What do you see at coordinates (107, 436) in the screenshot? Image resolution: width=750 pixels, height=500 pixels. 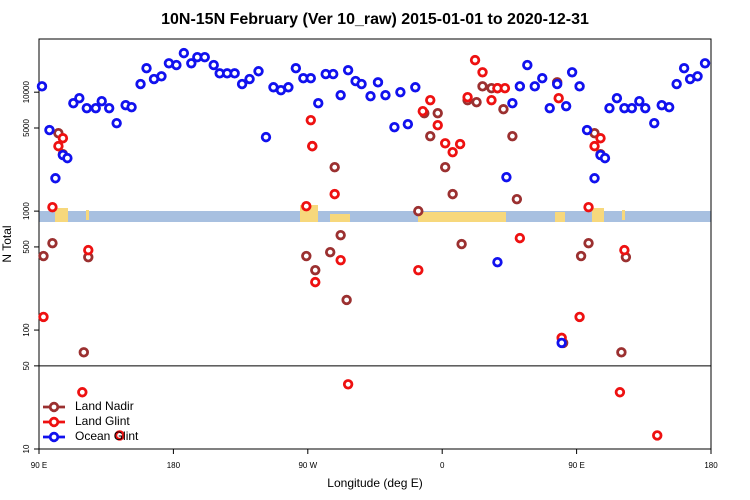 I see `legend-label: Ocean Glint` at bounding box center [107, 436].